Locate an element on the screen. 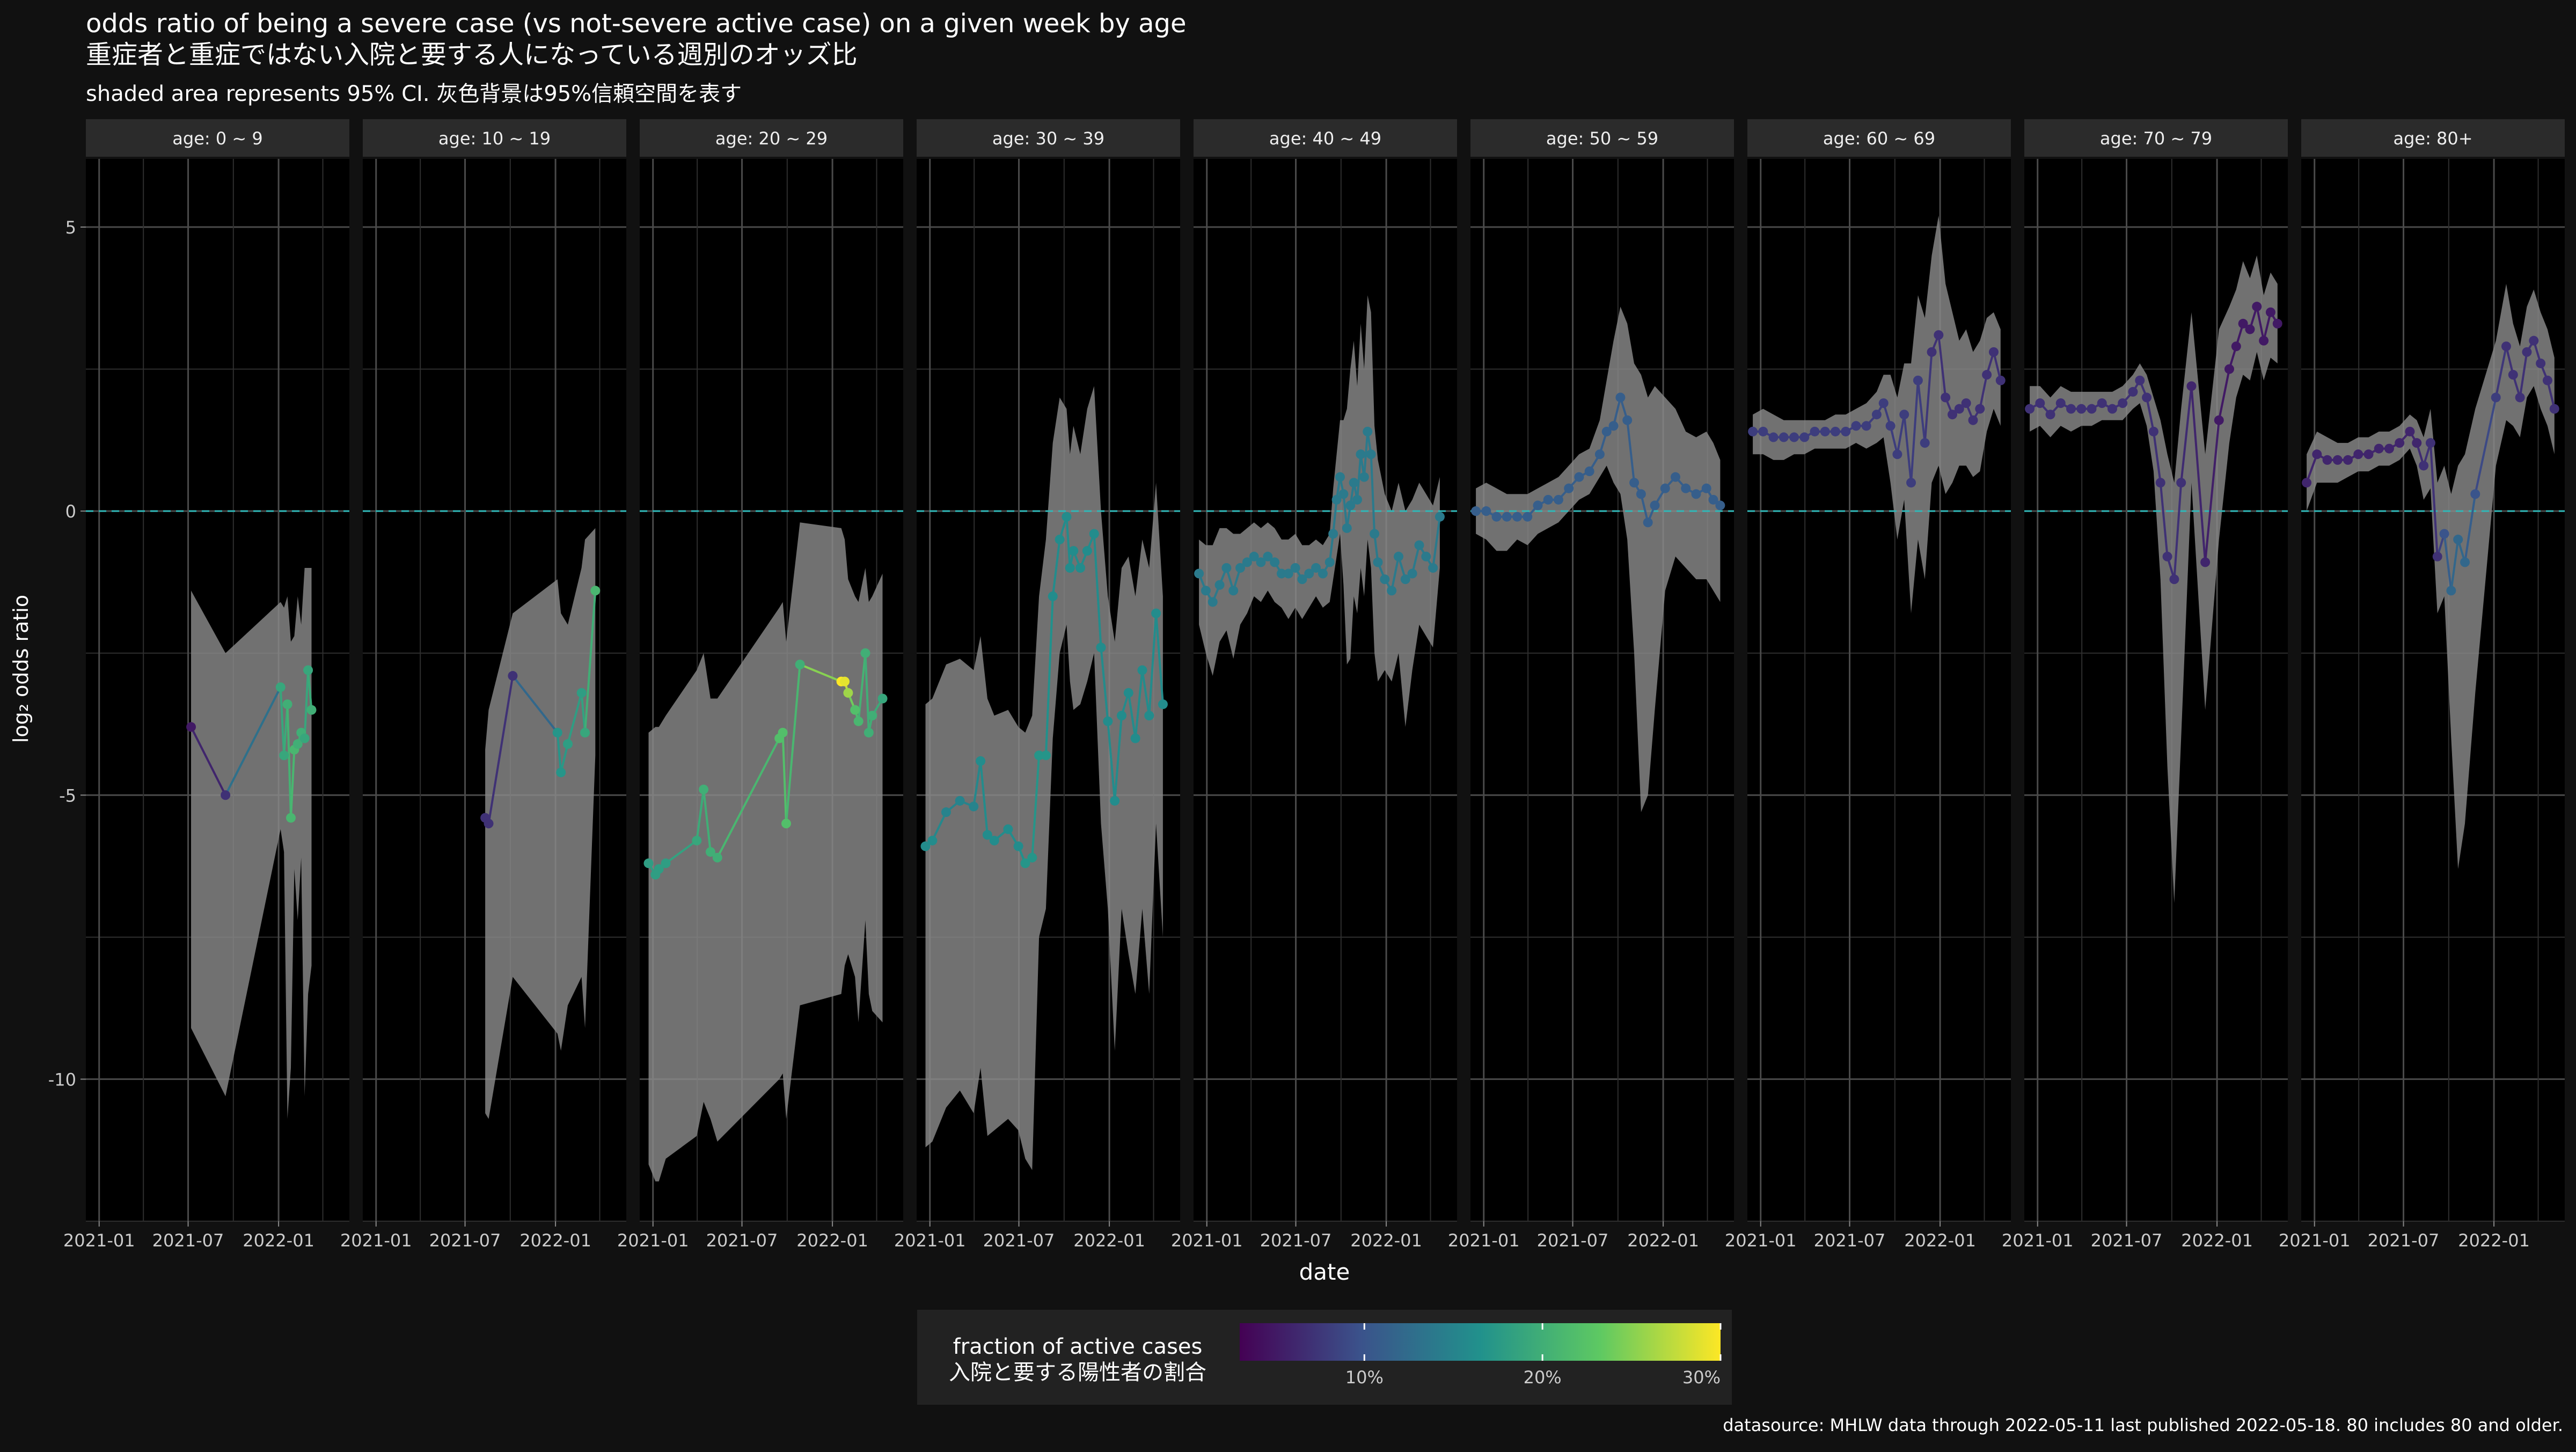 The width and height of the screenshot is (2576, 1452). colorbar-title: fraction of active cases is located at coordinates (1078, 1346).